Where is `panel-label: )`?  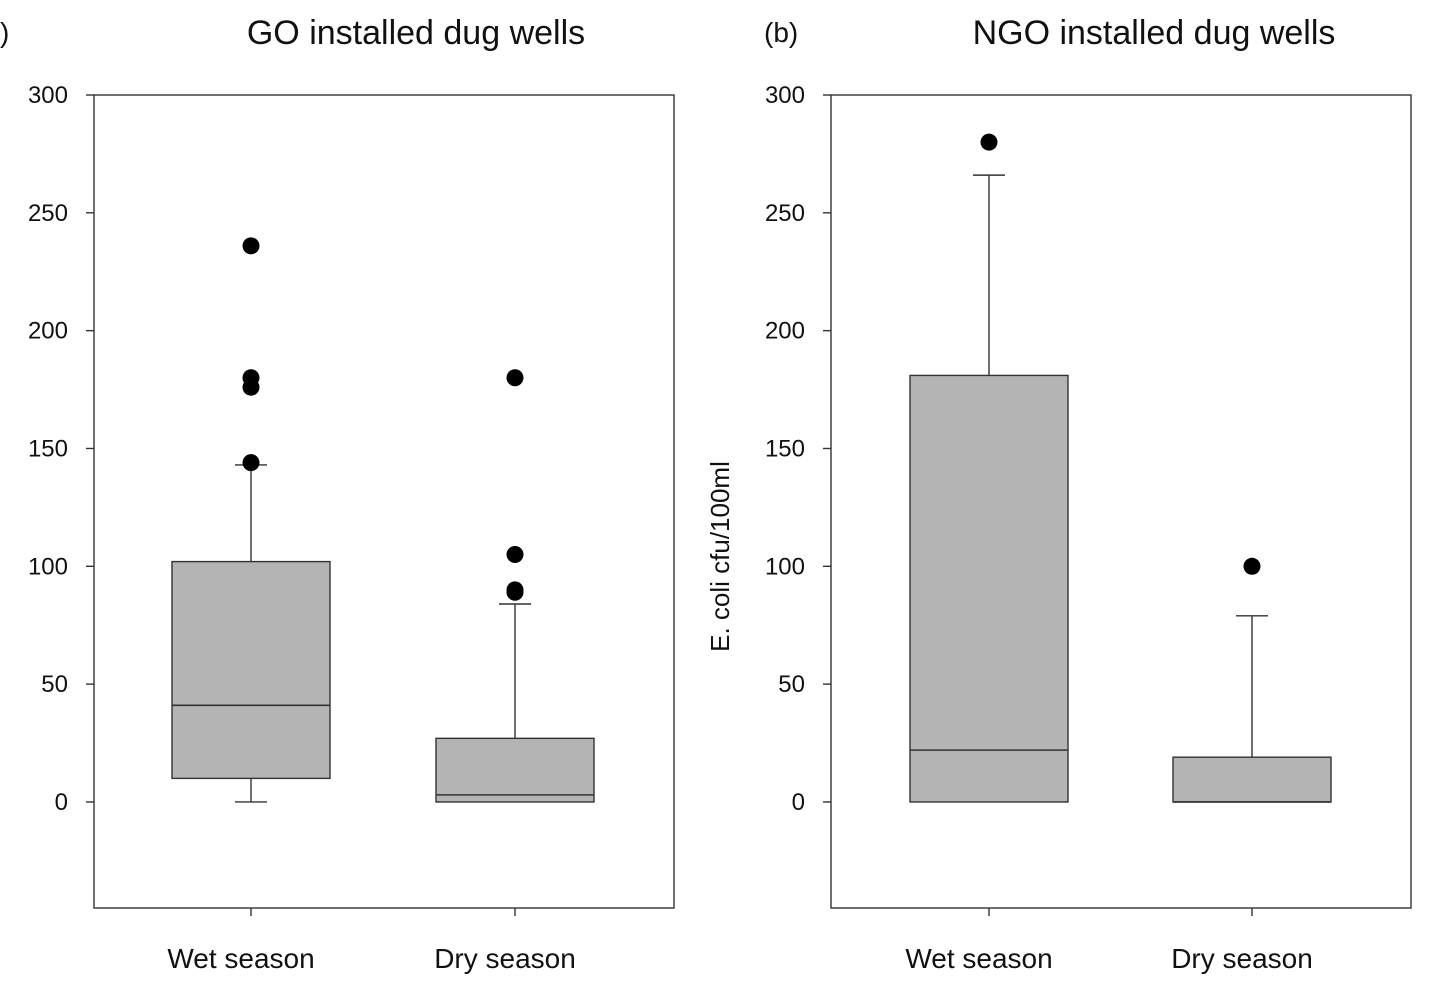
panel-label: ) is located at coordinates (4, 32).